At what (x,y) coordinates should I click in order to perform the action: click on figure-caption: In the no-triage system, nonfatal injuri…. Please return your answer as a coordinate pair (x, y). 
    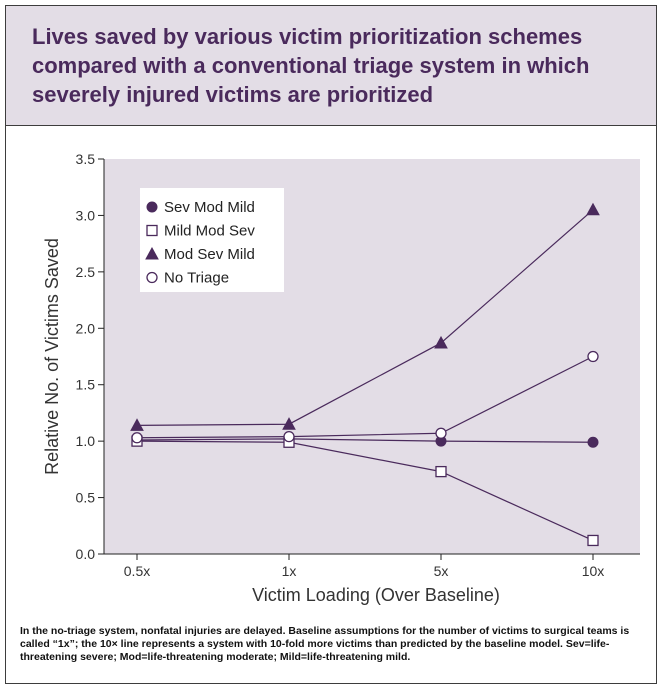
    Looking at the image, I should click on (325, 644).